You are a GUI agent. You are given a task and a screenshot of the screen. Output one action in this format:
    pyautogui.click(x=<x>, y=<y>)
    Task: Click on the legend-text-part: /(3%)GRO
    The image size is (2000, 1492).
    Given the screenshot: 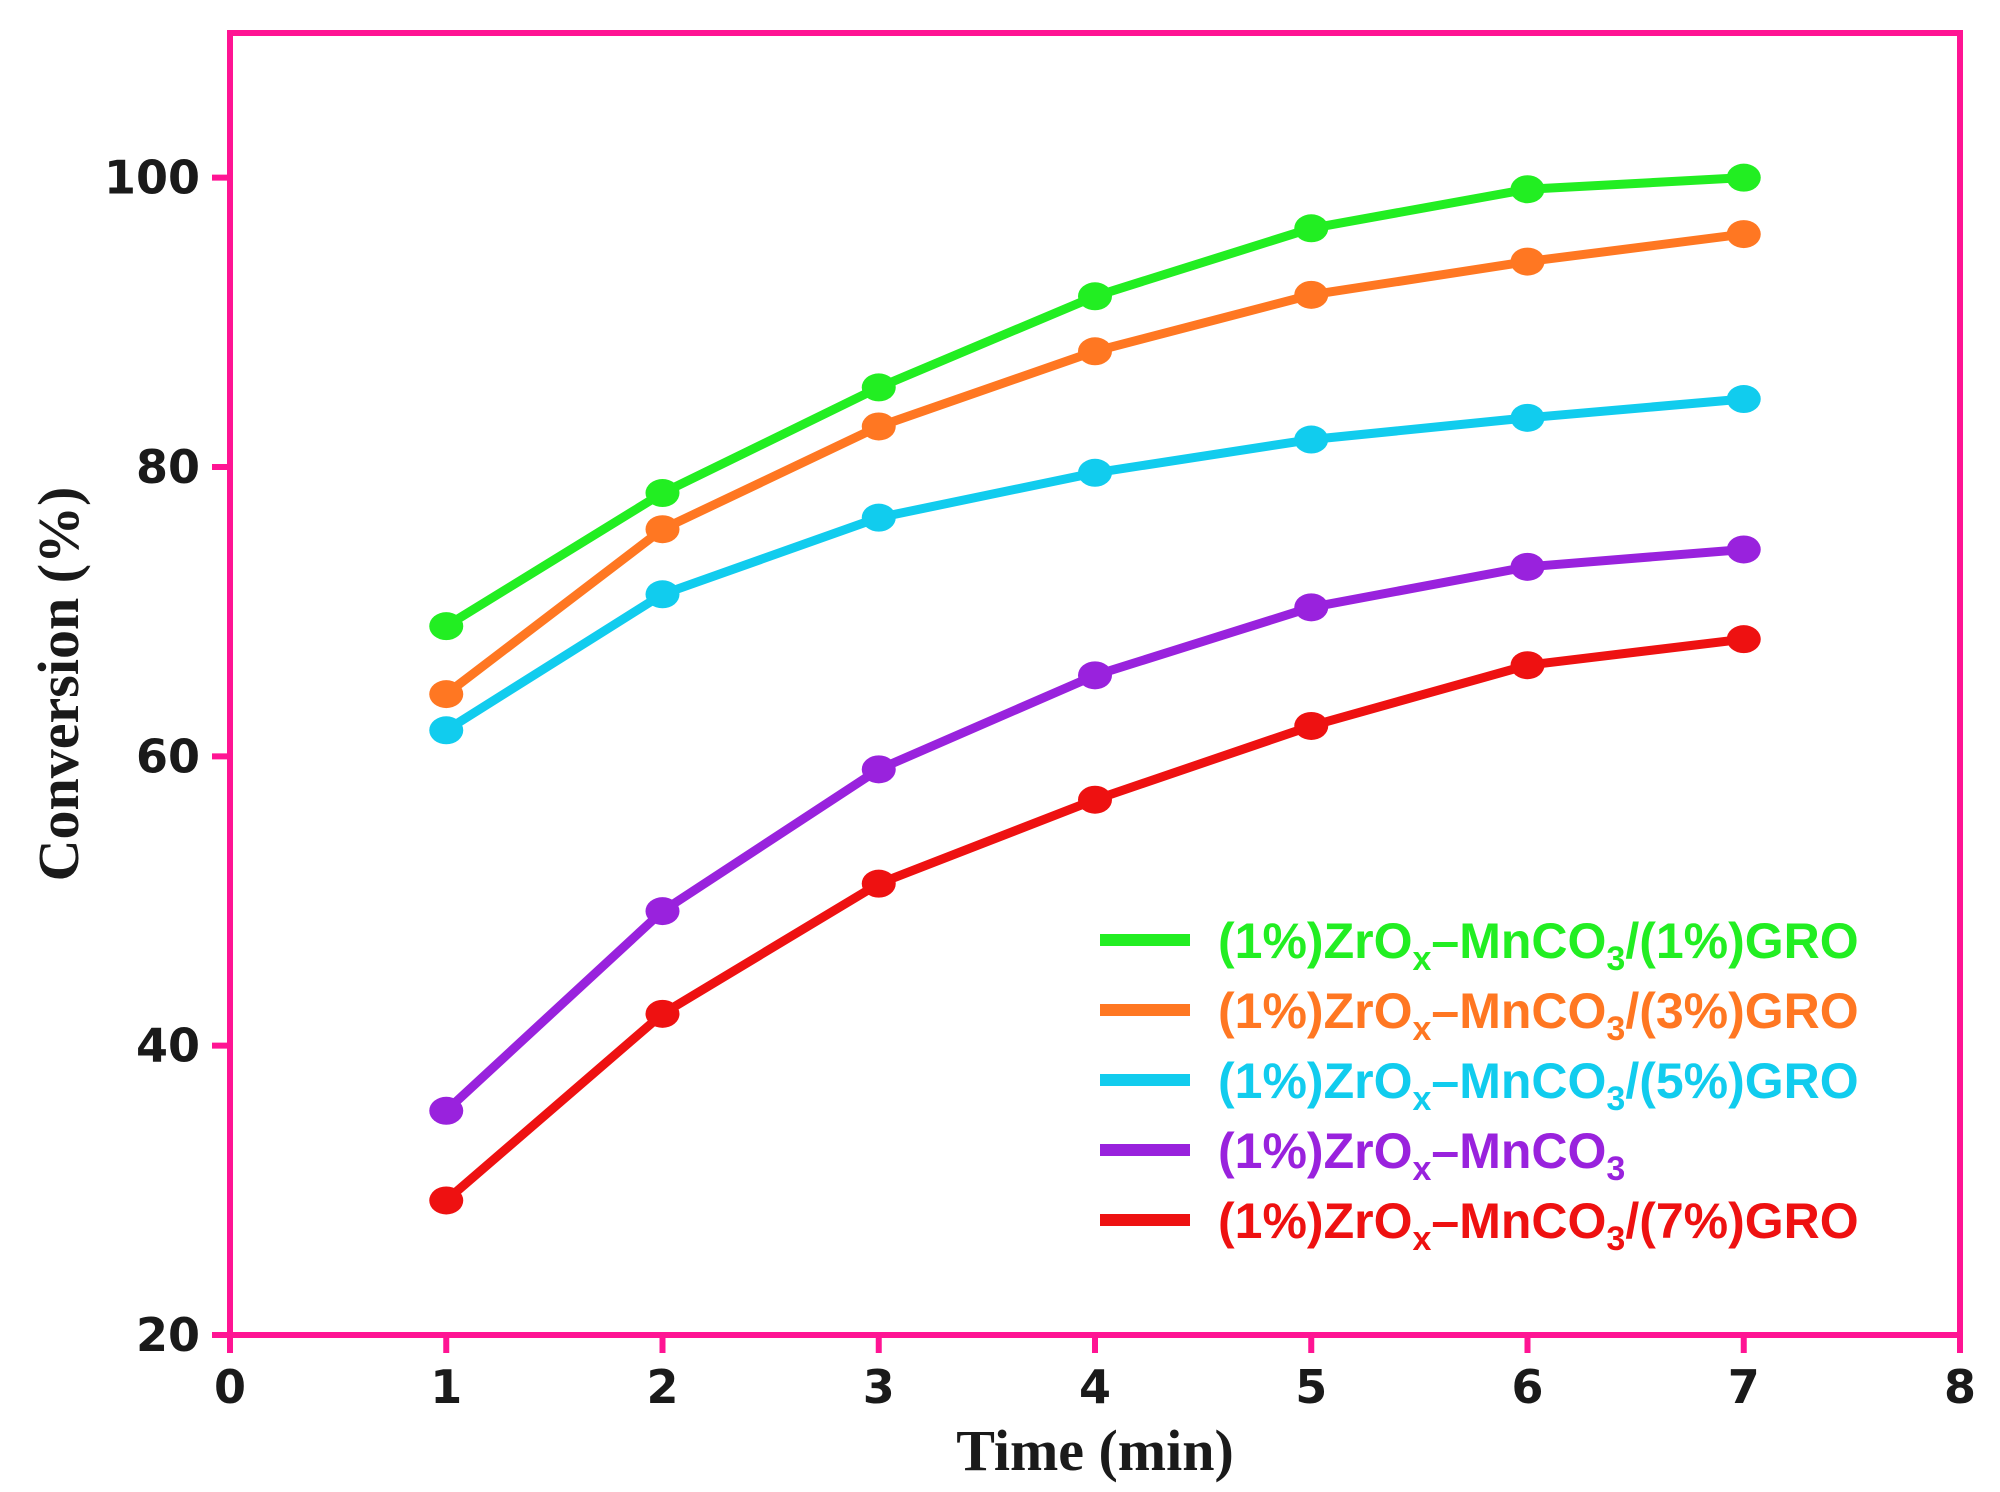 What is the action you would take?
    pyautogui.click(x=1741, y=1011)
    